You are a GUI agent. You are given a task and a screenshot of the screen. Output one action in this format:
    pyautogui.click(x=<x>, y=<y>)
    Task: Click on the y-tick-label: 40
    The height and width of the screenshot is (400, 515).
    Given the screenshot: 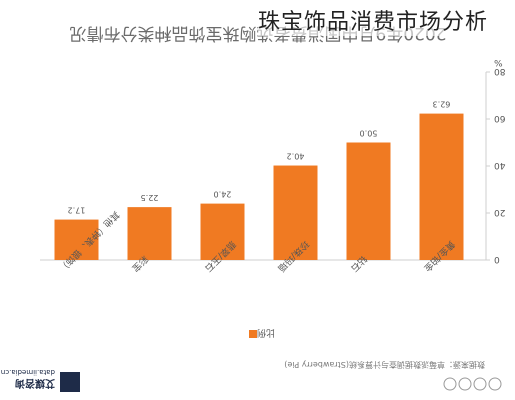 What is the action you would take?
    pyautogui.click(x=500, y=165)
    